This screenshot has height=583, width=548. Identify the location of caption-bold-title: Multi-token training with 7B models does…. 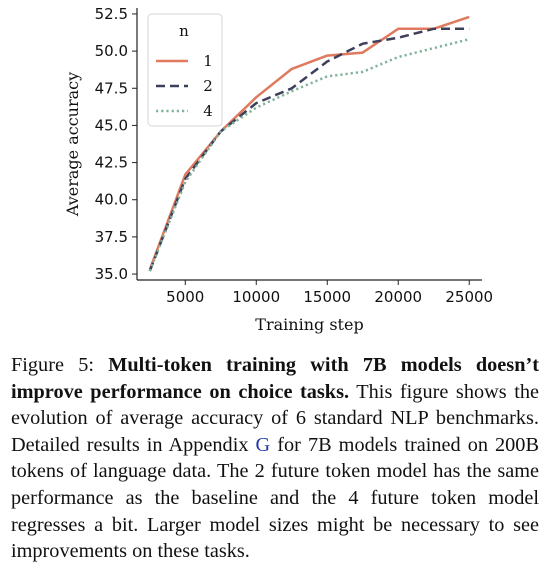
(275, 378).